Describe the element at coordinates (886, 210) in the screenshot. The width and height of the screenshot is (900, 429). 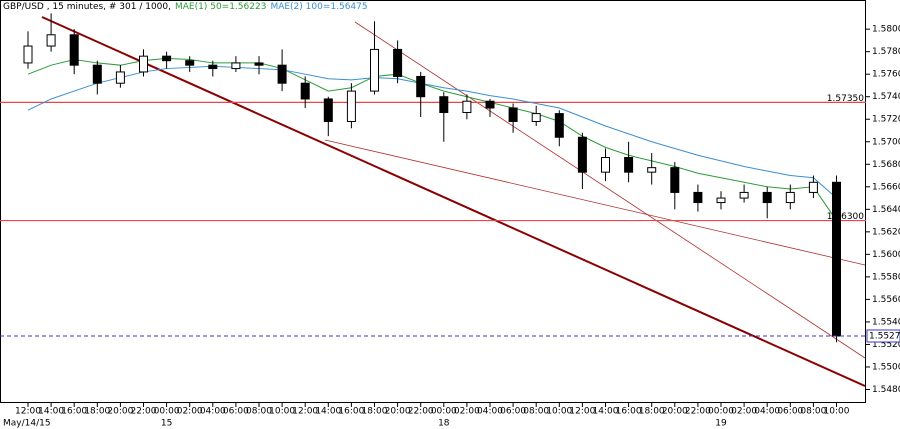
I see `y-tick-label: 1.56400` at that location.